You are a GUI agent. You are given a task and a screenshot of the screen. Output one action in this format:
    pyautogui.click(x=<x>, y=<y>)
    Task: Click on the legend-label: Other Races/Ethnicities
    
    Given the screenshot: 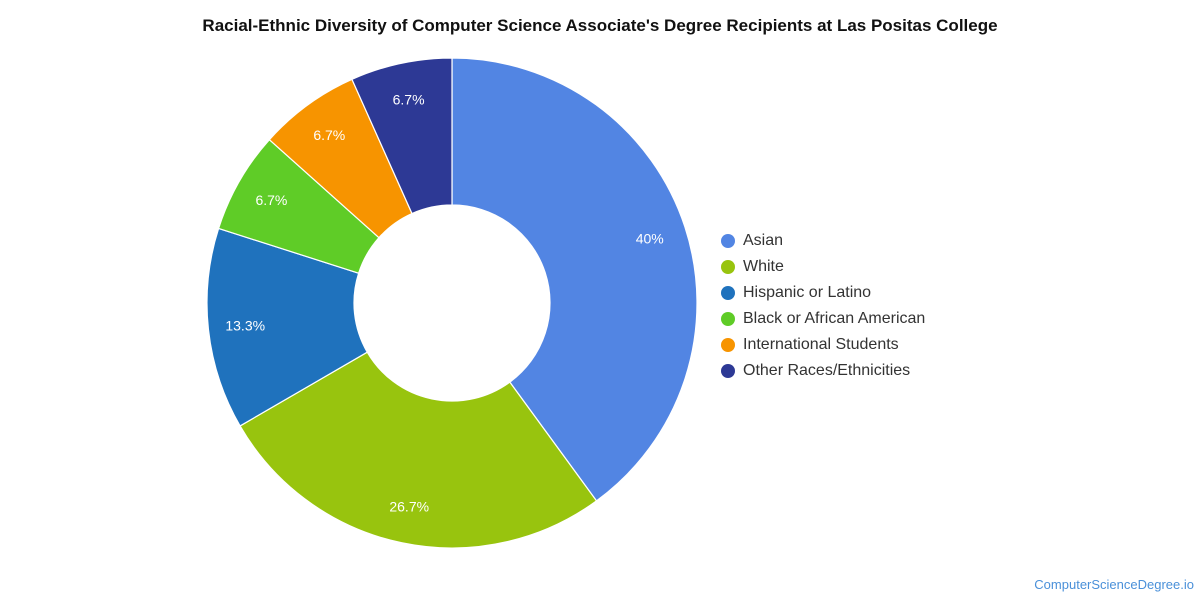 What is the action you would take?
    pyautogui.click(x=827, y=370)
    